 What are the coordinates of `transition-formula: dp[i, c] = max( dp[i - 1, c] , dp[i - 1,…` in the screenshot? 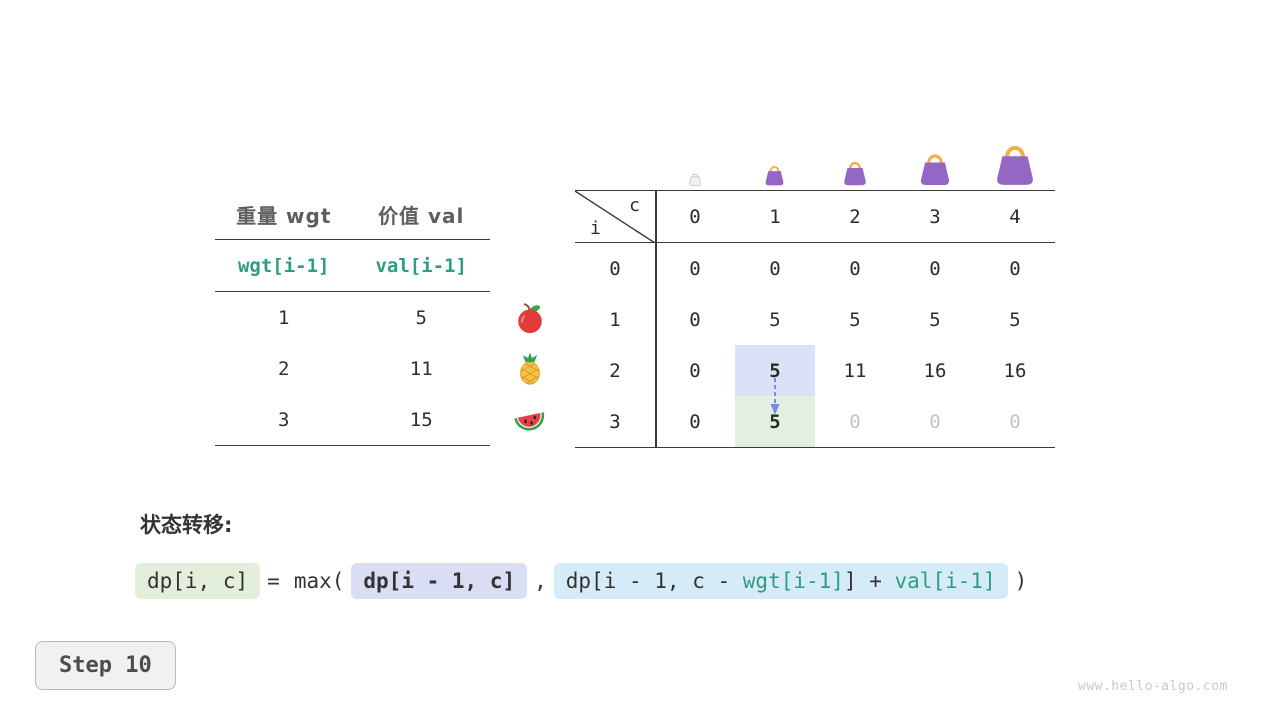 It's located at (584, 581).